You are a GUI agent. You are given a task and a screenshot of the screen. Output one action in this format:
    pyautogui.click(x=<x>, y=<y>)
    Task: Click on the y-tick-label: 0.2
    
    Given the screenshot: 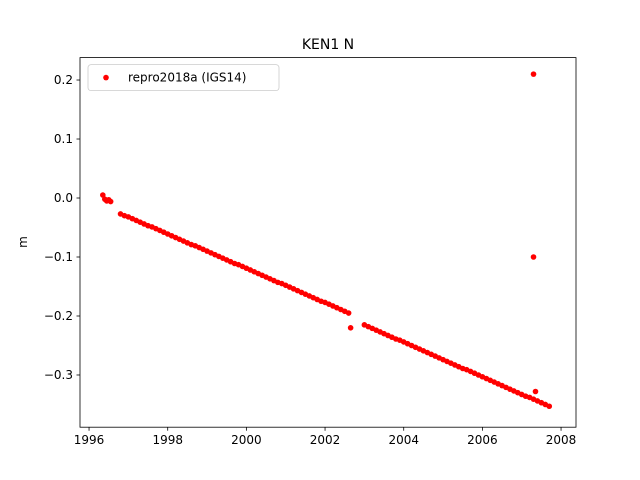 What is the action you would take?
    pyautogui.click(x=63, y=80)
    